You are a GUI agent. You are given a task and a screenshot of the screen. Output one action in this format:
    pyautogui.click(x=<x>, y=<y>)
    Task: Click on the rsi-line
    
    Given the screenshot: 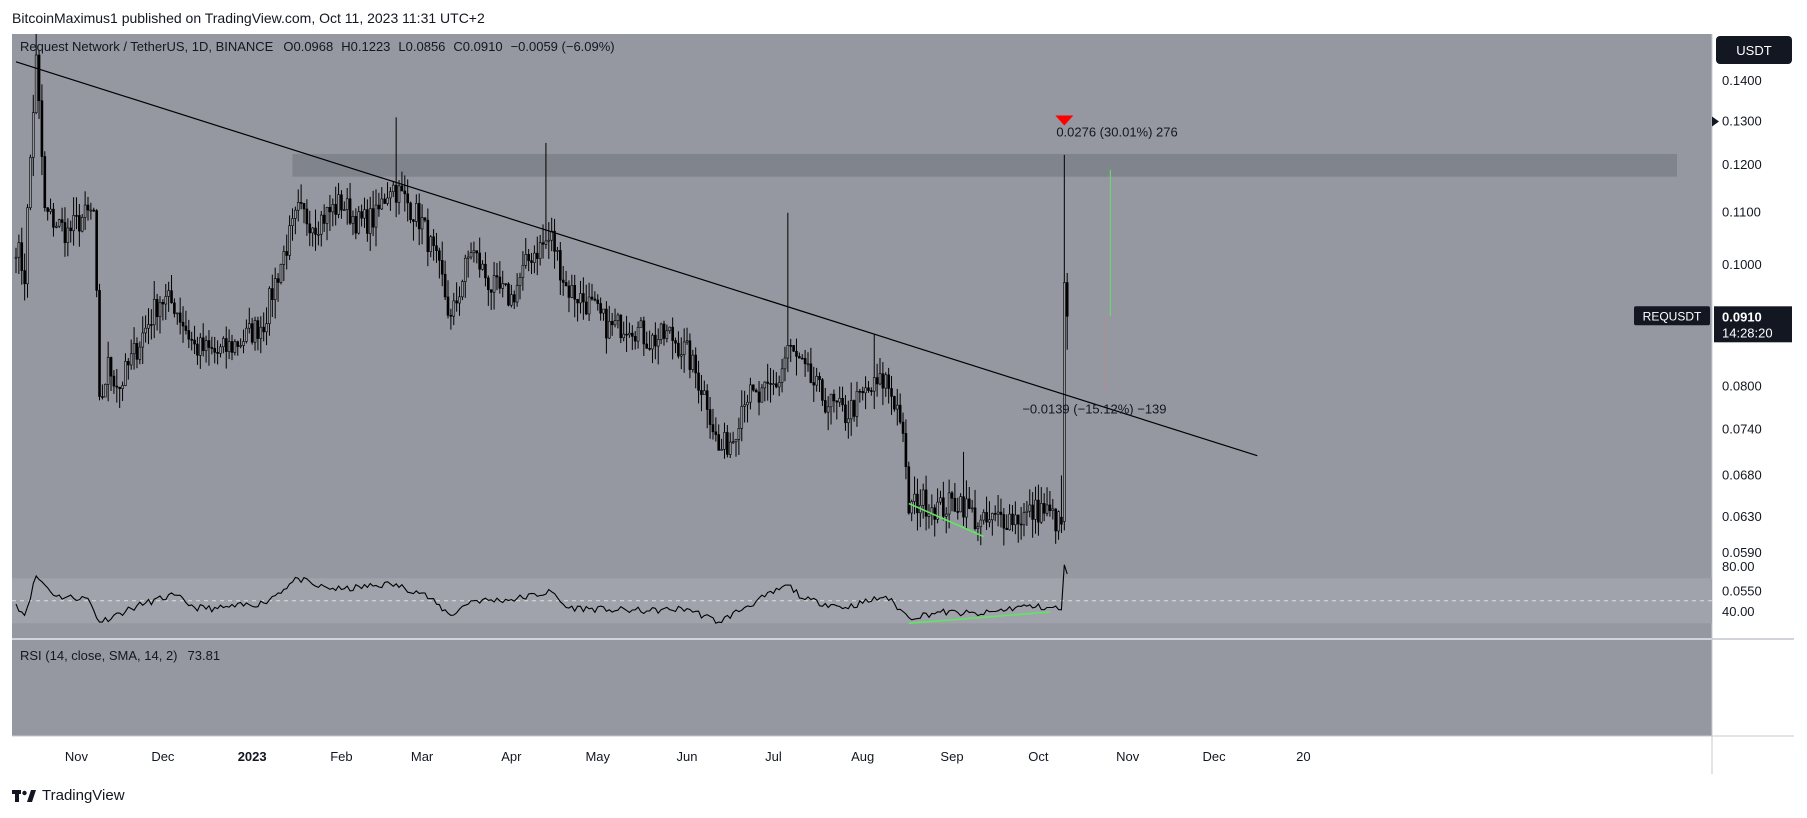 What is the action you would take?
    pyautogui.click(x=541, y=594)
    